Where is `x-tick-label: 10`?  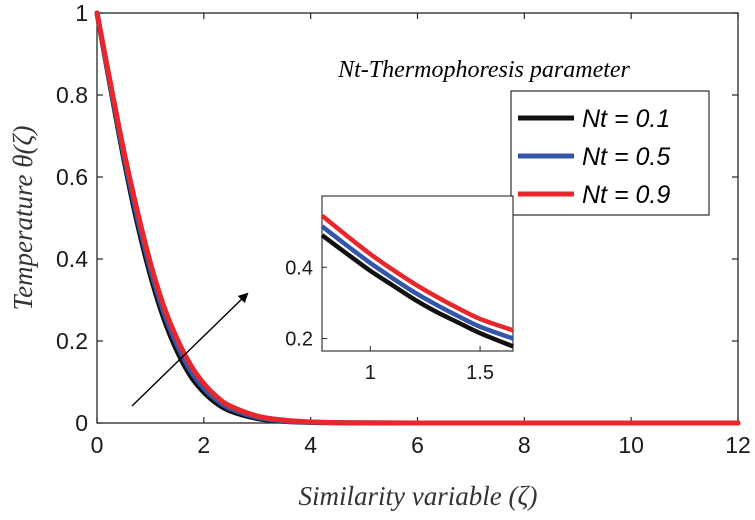
x-tick-label: 10 is located at coordinates (631, 445).